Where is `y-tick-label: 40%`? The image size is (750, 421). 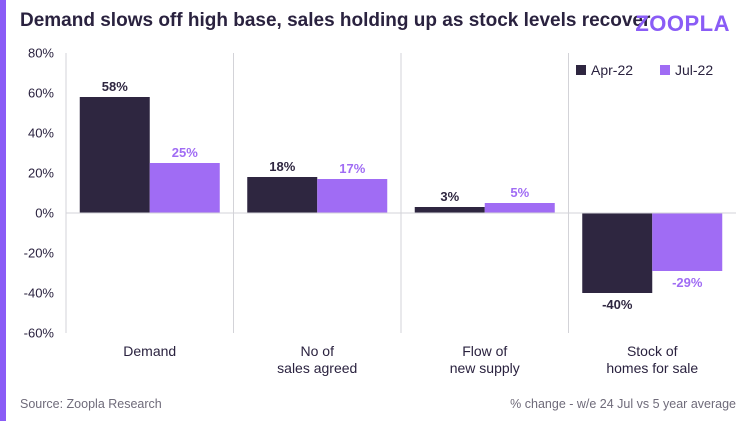 y-tick-label: 40% is located at coordinates (41, 133).